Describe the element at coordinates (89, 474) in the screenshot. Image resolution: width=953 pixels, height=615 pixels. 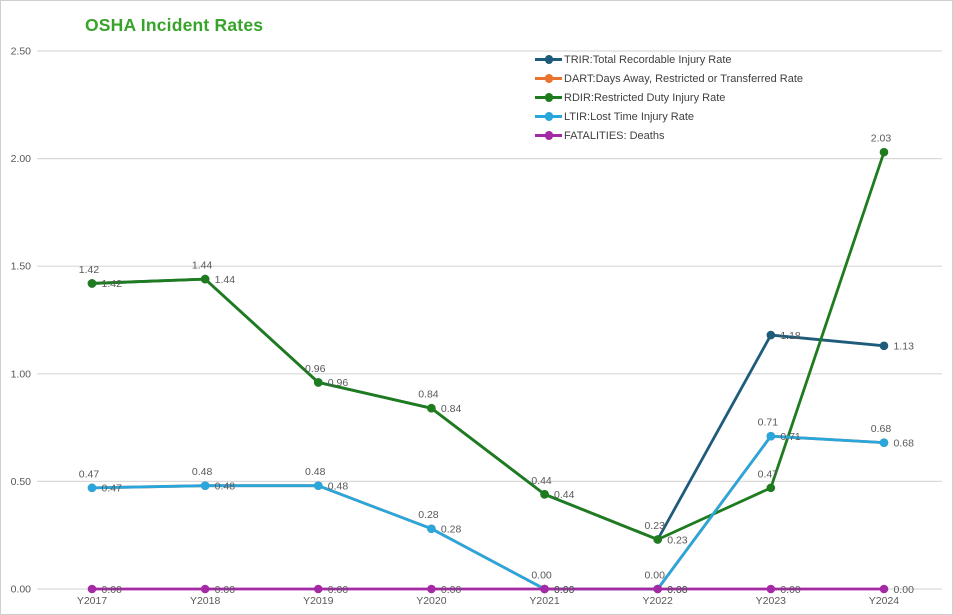
I see `data-label-LTIR-Y2017: 0.47` at that location.